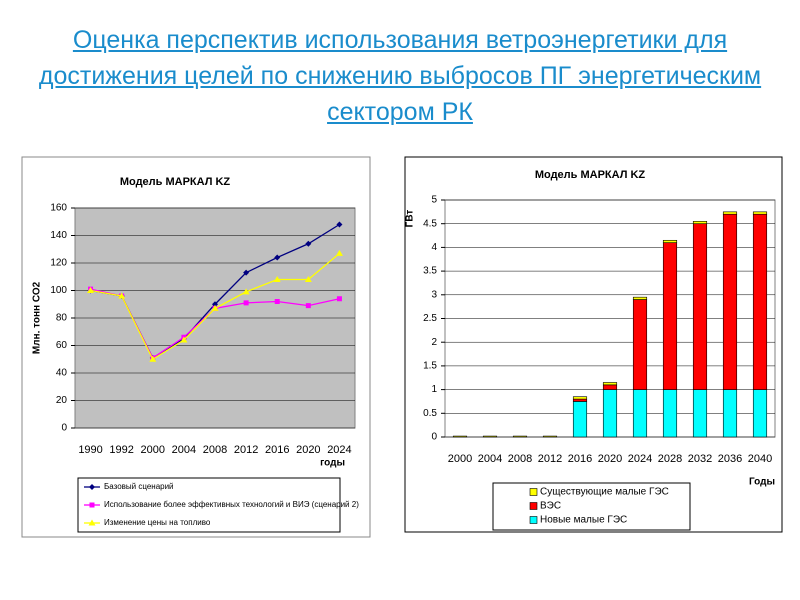  What do you see at coordinates (157, 522) in the screenshot?
I see `legend-label: Изменение цены на топливо` at bounding box center [157, 522].